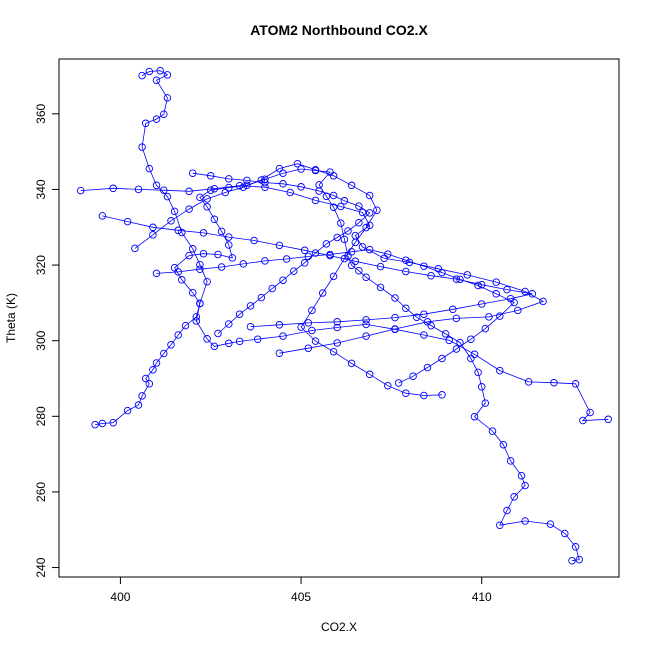  I want to click on y-axis: 240 260 280 300 320 340 360, so click(46, 340).